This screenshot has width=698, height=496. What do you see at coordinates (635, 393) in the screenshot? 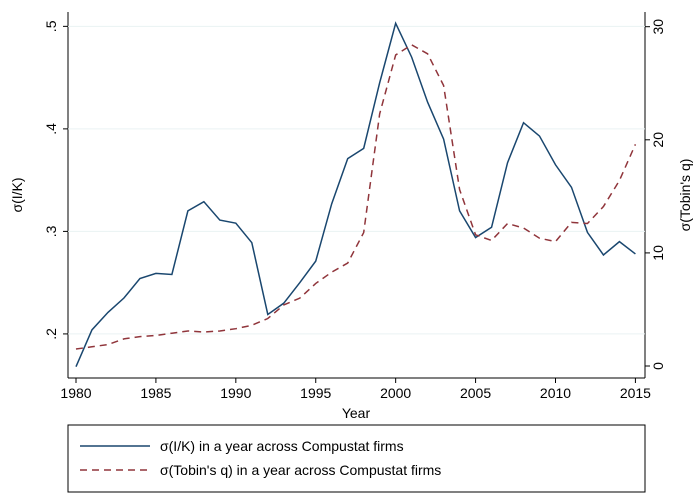
I see `x-tick-label: 2015` at bounding box center [635, 393].